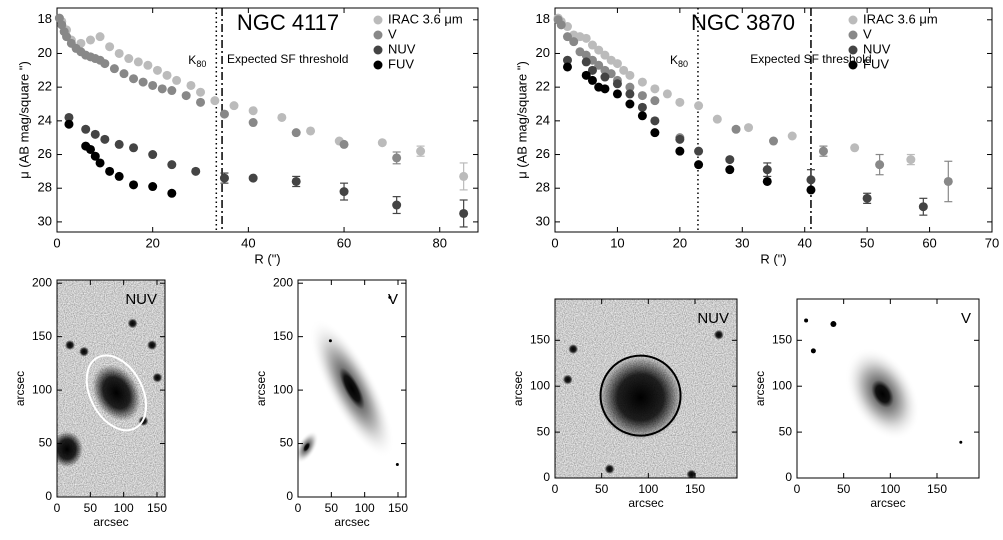  I want to click on y-axis-label: μ (AB mag/square "), so click(521, 120).